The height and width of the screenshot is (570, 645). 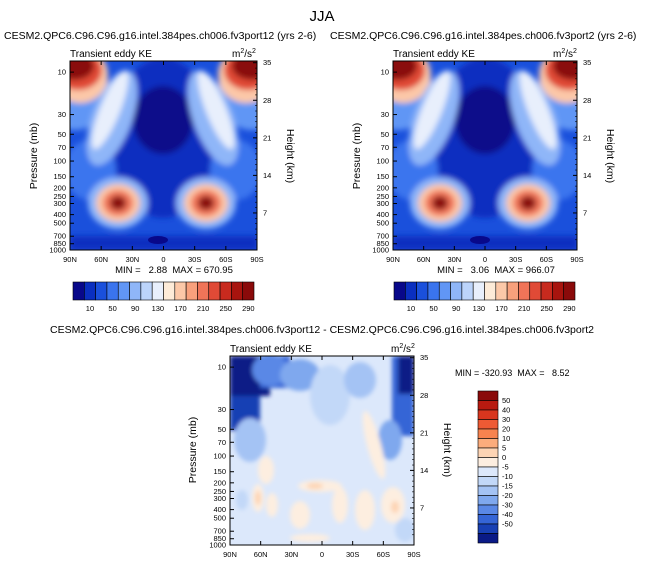 What do you see at coordinates (59, 187) in the screenshot?
I see `panel-a-ytick-label: 200` at bounding box center [59, 187].